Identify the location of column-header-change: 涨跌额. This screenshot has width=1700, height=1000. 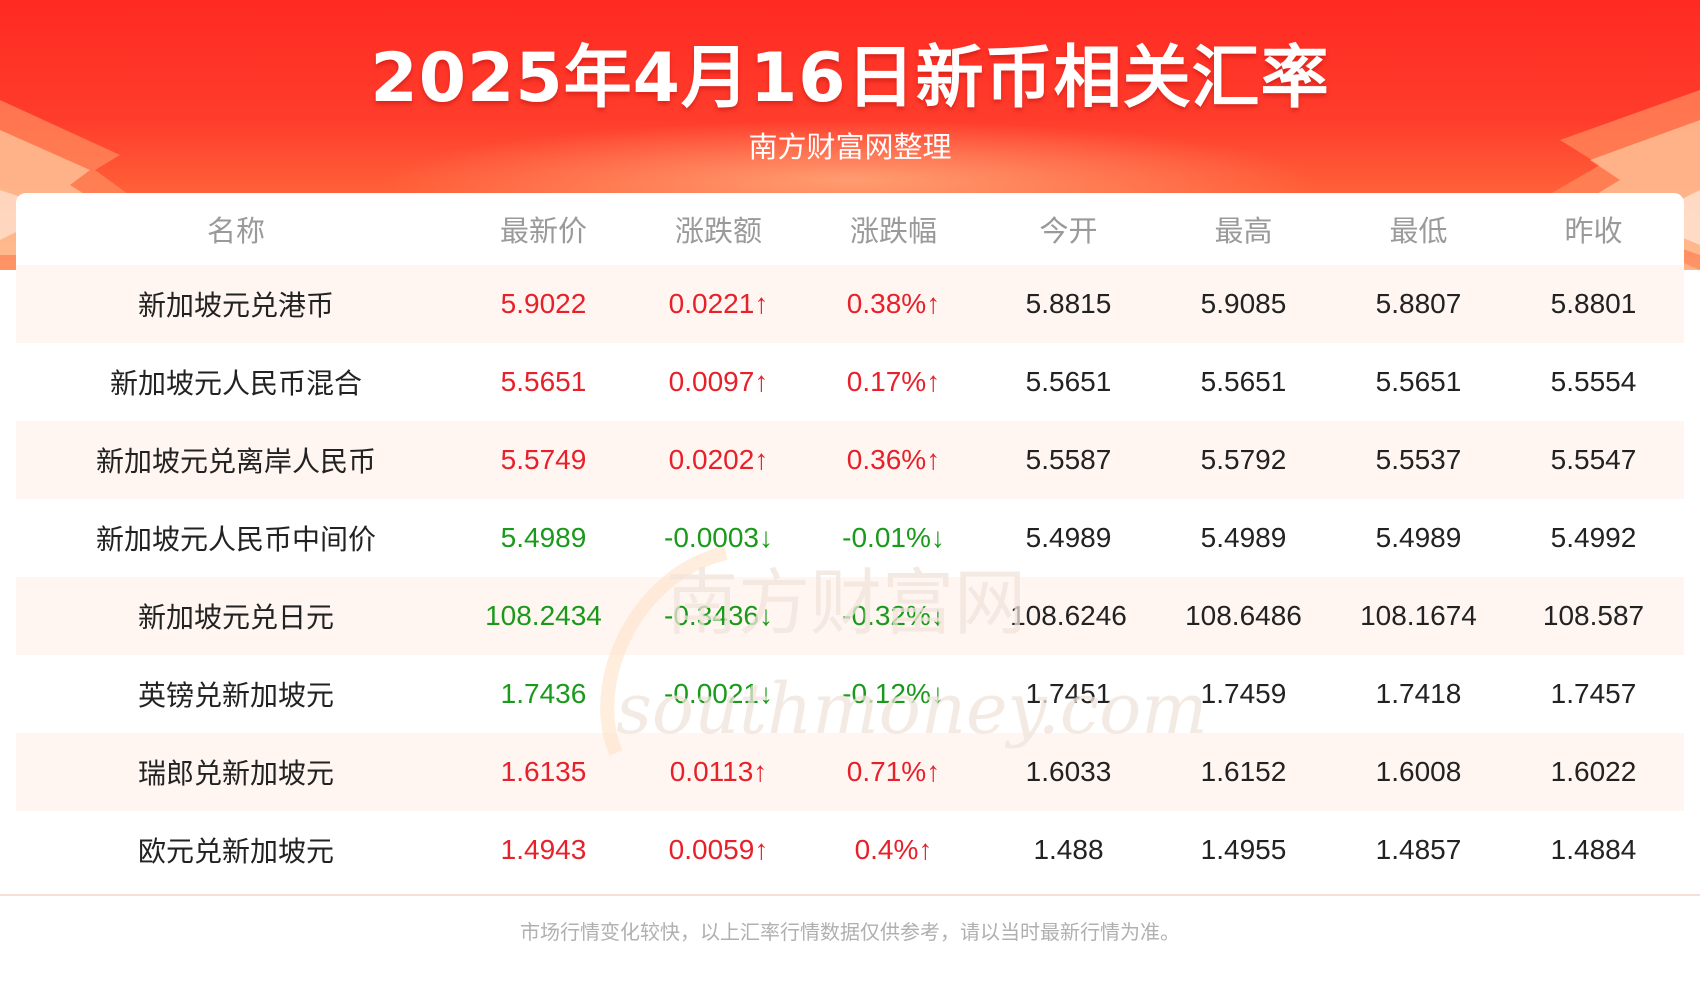
(718, 231).